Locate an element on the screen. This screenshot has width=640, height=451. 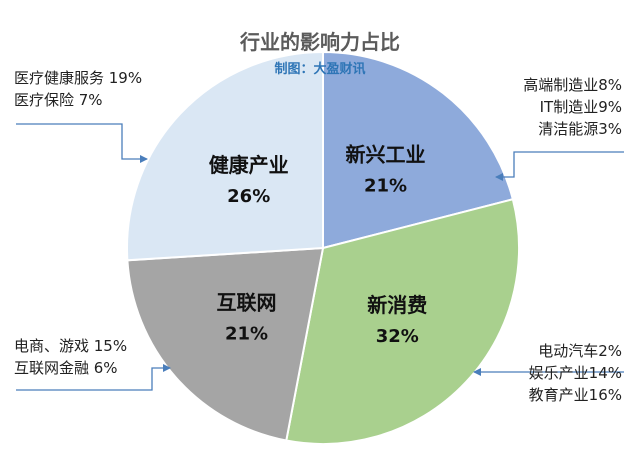
annotation-internet-line-1: 电商、游戏 15% is located at coordinates (71, 346).